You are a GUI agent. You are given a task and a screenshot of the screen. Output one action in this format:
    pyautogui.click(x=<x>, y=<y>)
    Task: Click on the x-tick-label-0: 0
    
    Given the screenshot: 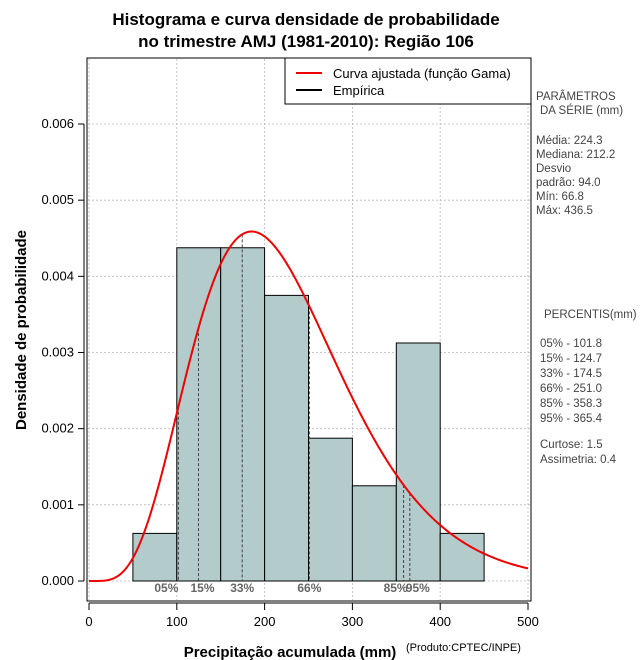 What is the action you would take?
    pyautogui.click(x=88, y=621)
    